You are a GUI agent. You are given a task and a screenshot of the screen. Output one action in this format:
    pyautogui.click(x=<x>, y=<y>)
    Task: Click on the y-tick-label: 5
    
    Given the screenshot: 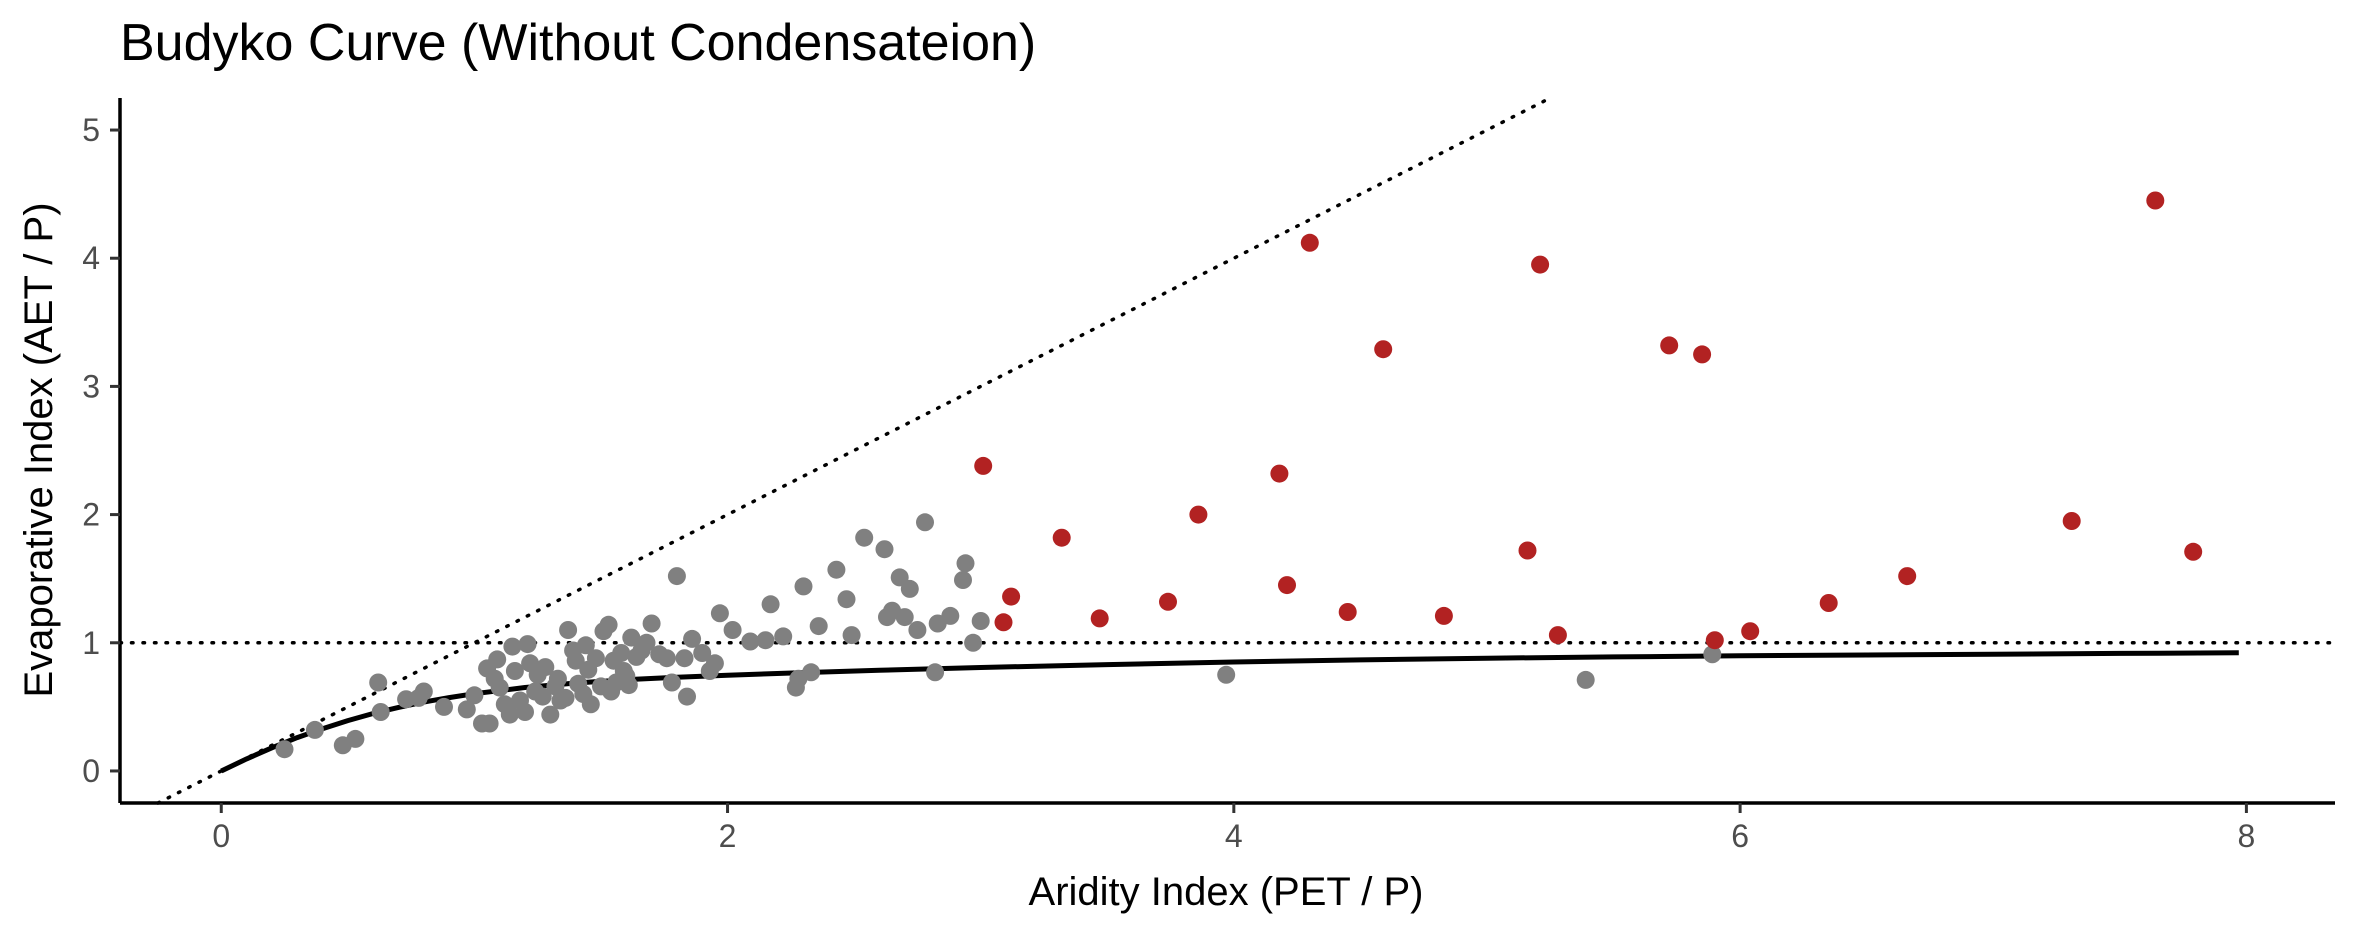 What is the action you would take?
    pyautogui.click(x=91, y=130)
    